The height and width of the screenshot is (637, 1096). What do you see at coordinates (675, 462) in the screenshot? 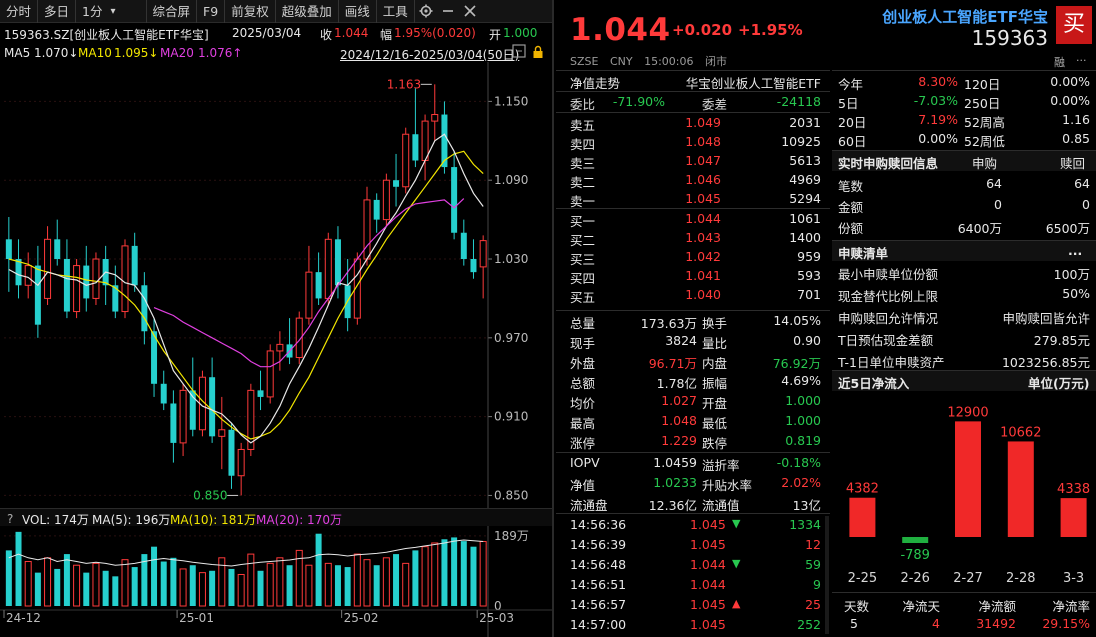
I see `iopv-value: 1.0459` at bounding box center [675, 462].